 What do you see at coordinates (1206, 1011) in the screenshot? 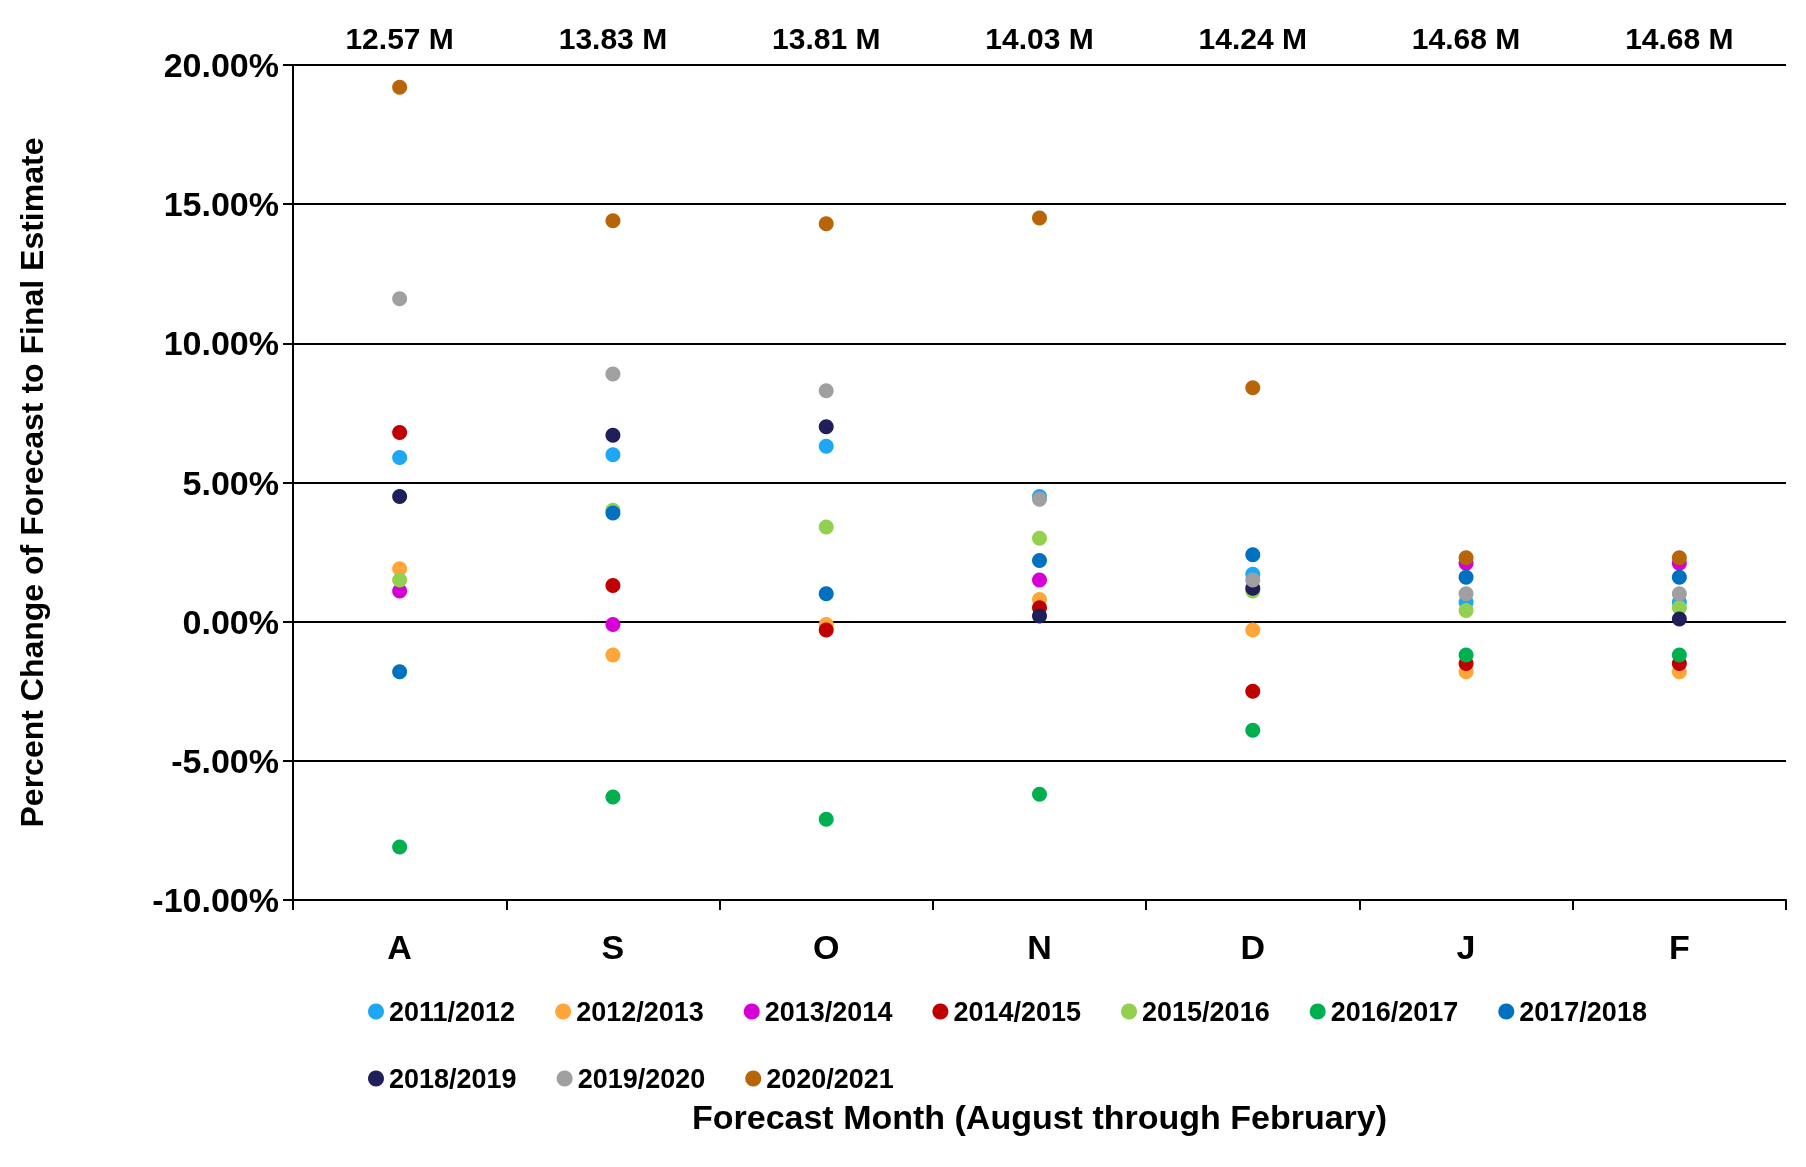
I see `legend-label: 2015/2016` at bounding box center [1206, 1011].